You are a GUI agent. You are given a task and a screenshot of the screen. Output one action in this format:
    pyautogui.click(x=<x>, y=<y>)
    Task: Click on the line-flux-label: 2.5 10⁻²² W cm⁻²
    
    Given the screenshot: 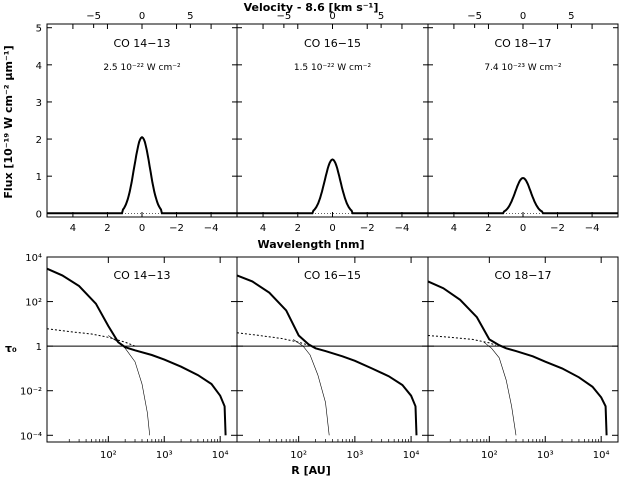 What is the action you would take?
    pyautogui.click(x=142, y=68)
    